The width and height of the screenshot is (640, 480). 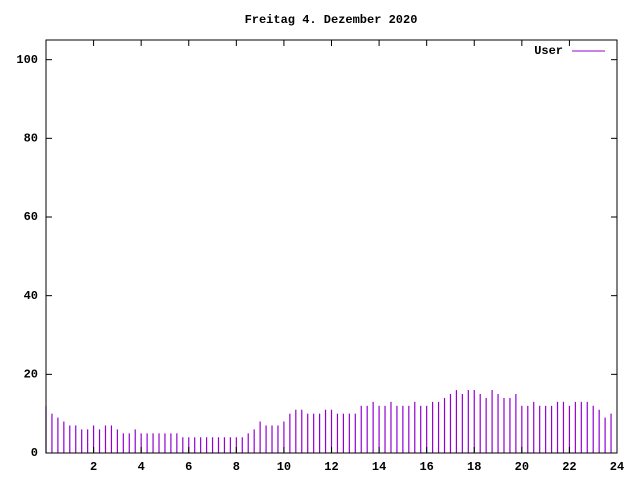 I want to click on x-tick-label: 10, so click(x=284, y=467).